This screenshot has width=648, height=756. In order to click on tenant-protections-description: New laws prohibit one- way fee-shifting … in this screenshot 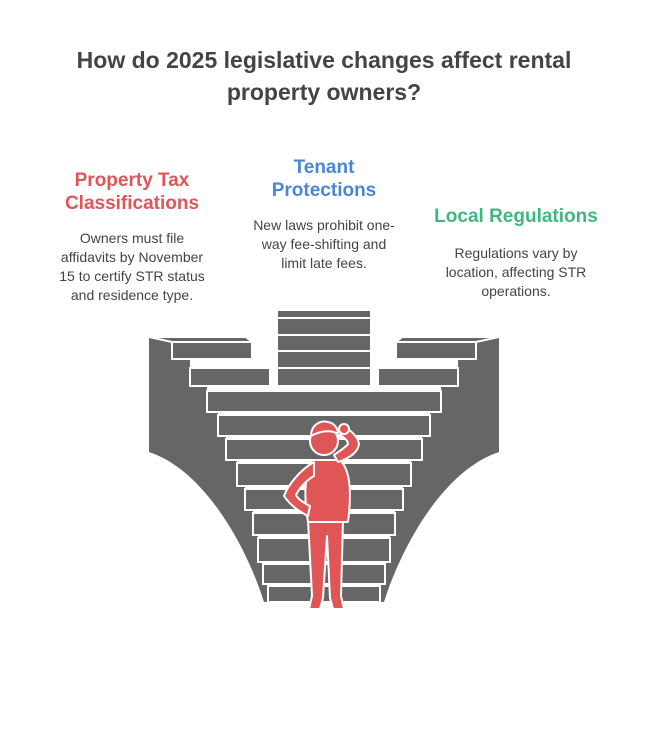, I will do `click(324, 244)`.